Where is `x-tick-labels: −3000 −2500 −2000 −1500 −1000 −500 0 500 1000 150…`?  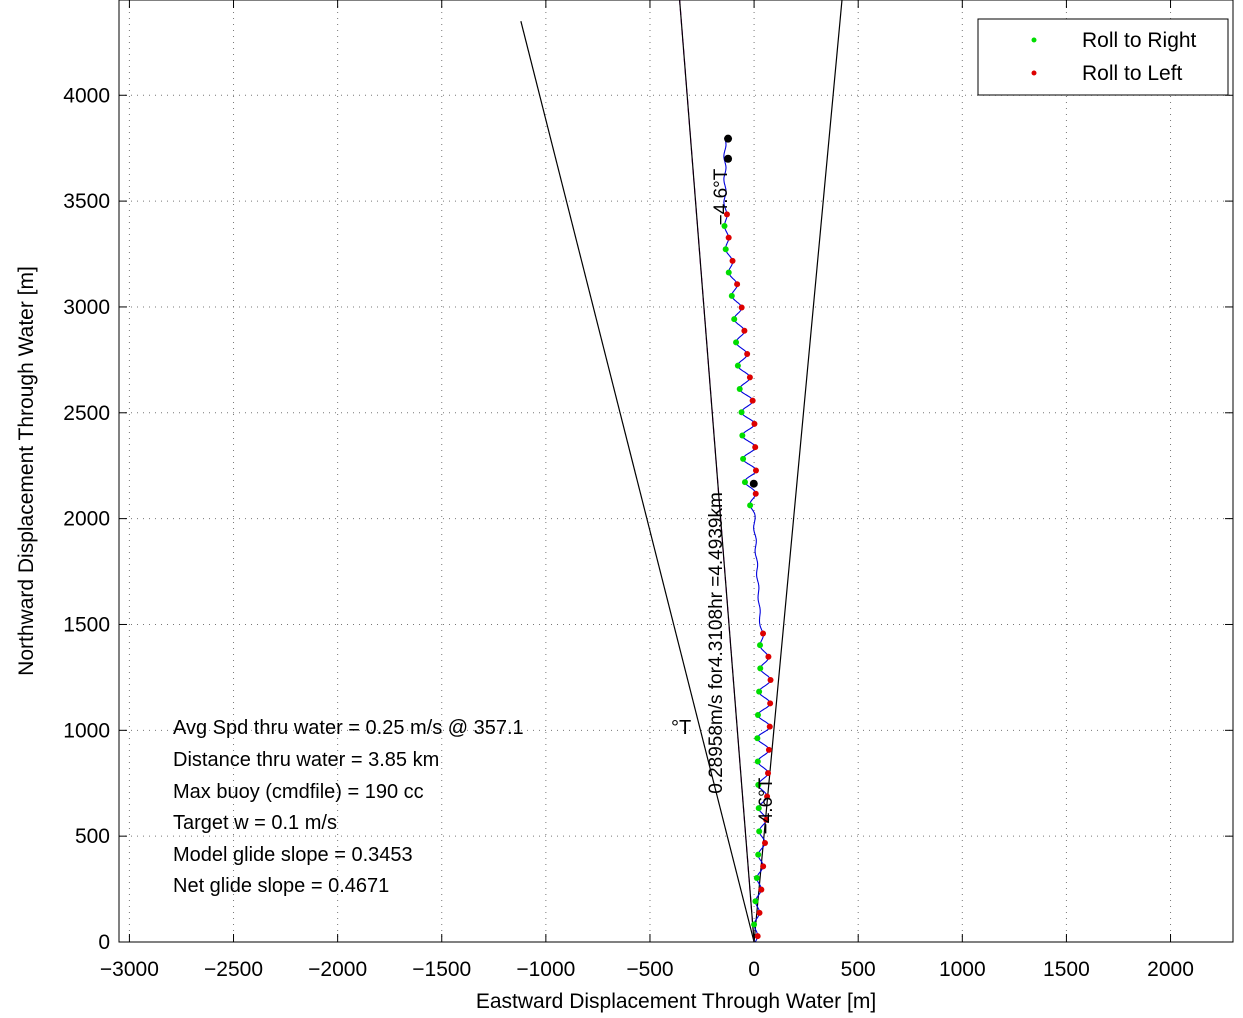
x-tick-labels: −3000 −2500 −2000 −1500 −1000 −500 0 500 1000 150… is located at coordinates (647, 969).